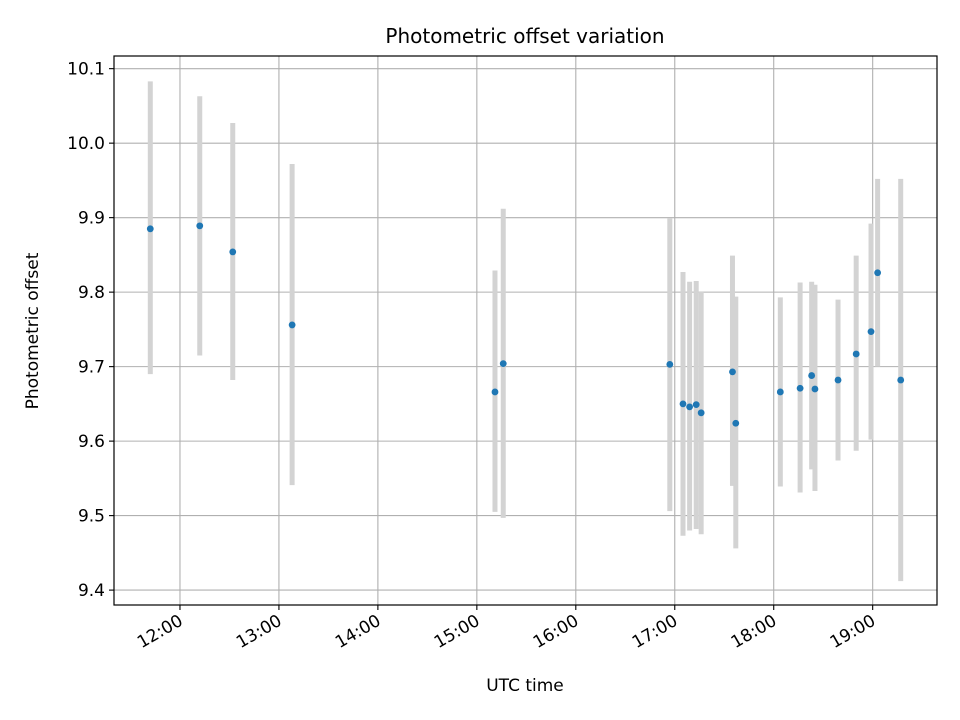 This screenshot has width=960, height=720. What do you see at coordinates (91, 293) in the screenshot?
I see `y-tick-label: 9.8` at bounding box center [91, 293].